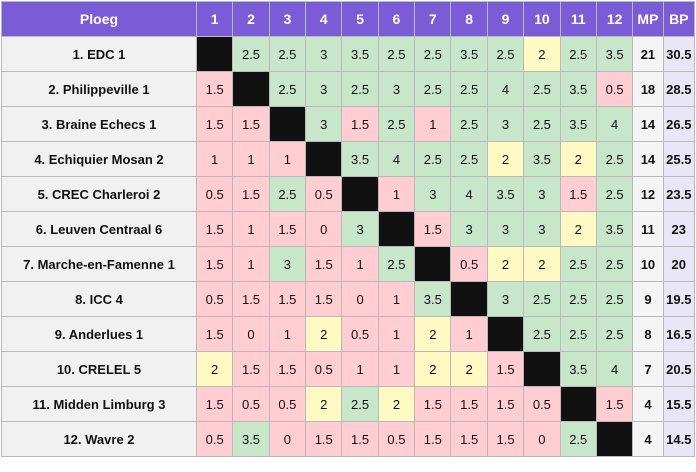 The image size is (696, 472). Describe the element at coordinates (99, 124) in the screenshot. I see `team-name: 3. Braine Echecs 1` at that location.